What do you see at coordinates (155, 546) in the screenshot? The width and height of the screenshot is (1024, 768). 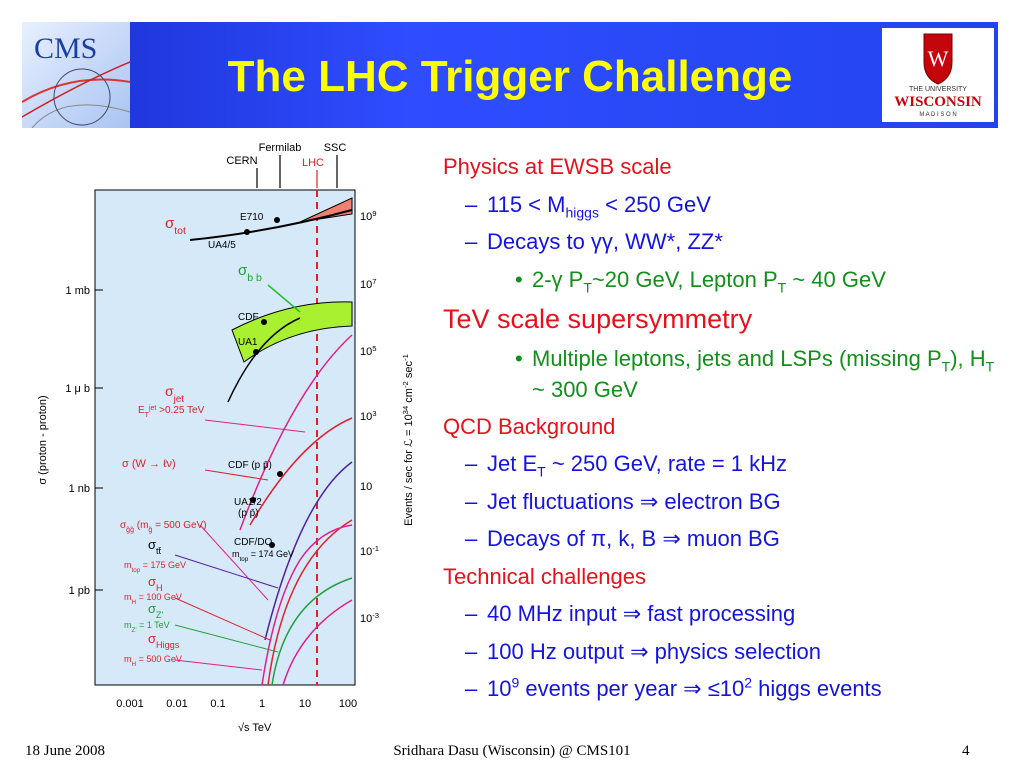 I see `curve-label: σtt̄` at bounding box center [155, 546].